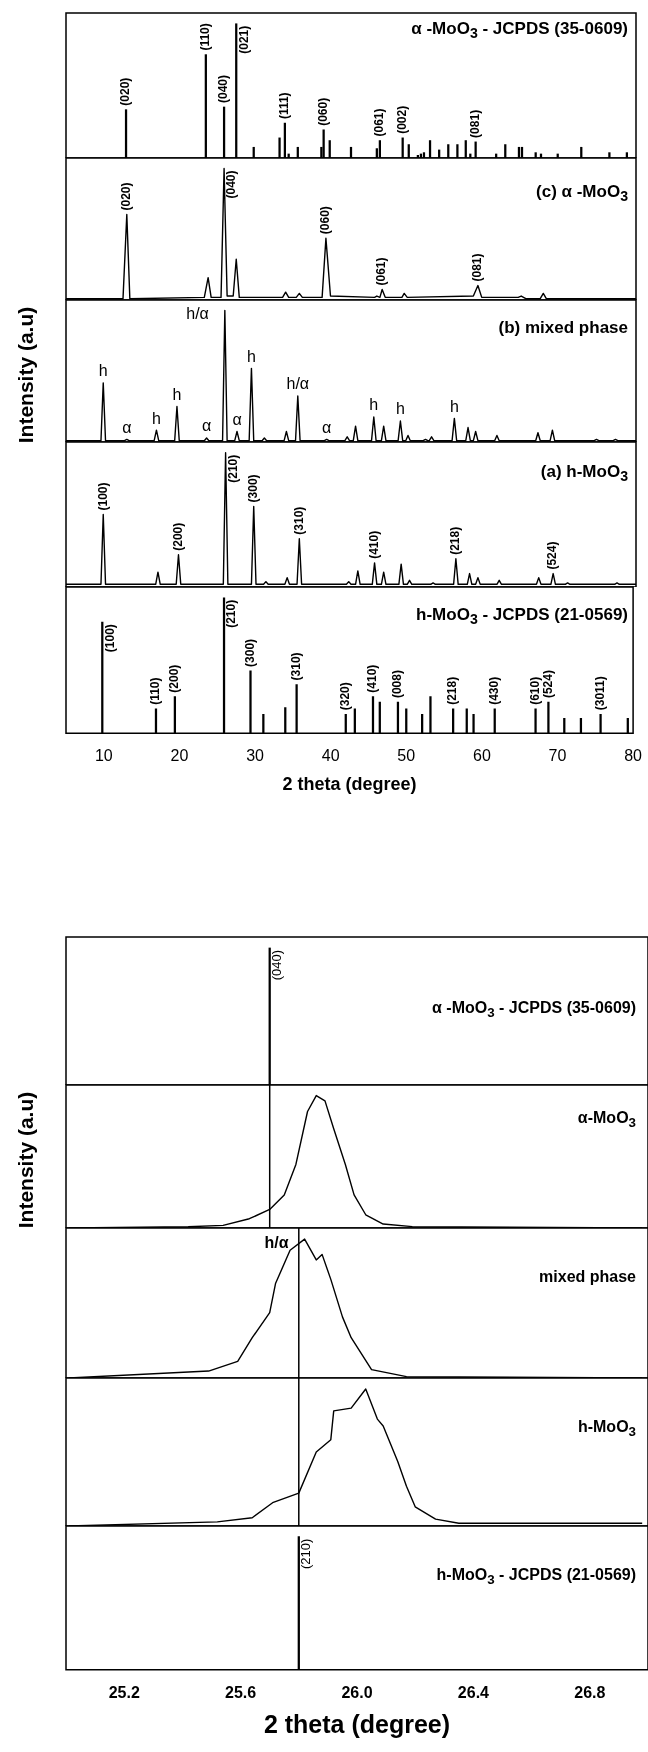  Describe the element at coordinates (633, 756) in the screenshot. I see `x-tick-label: 80` at that location.